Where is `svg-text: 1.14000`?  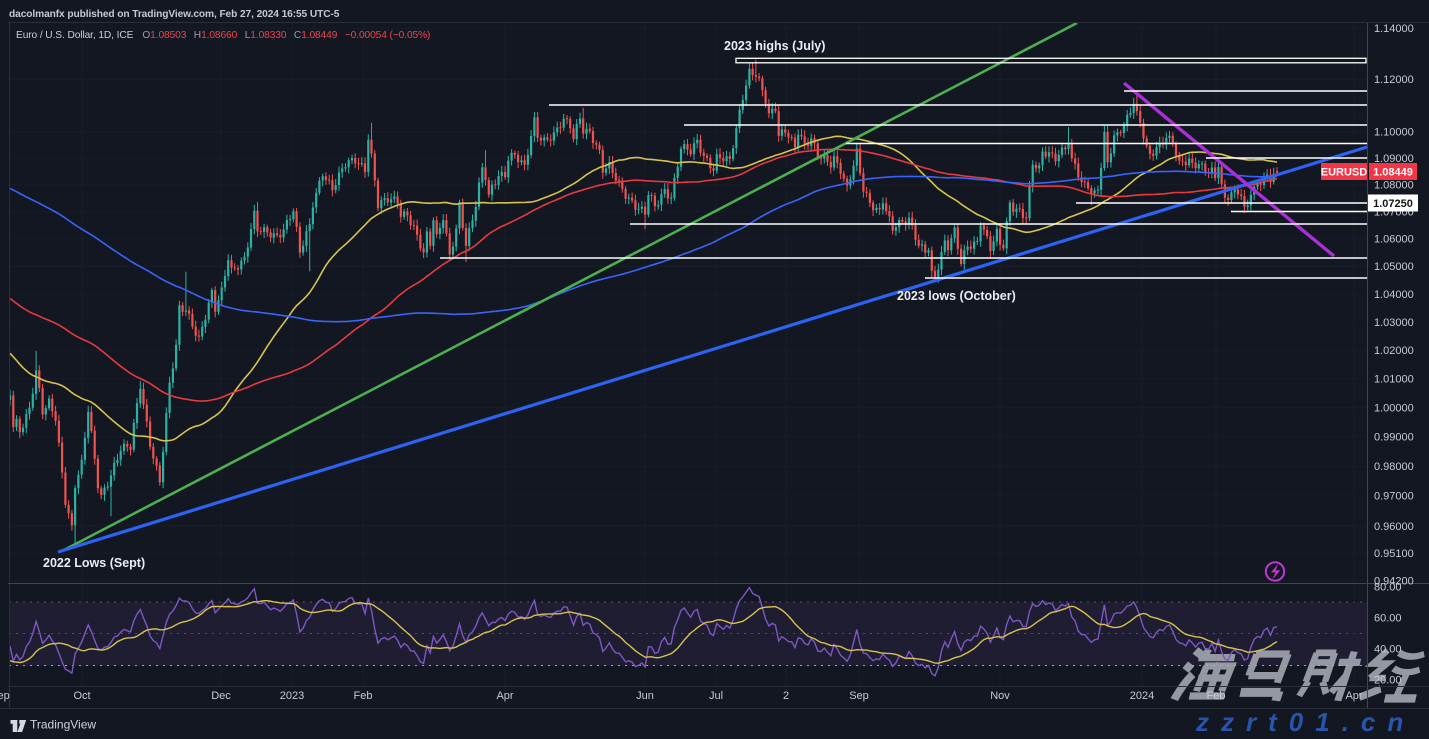 svg-text: 1.14000 is located at coordinates (1394, 29).